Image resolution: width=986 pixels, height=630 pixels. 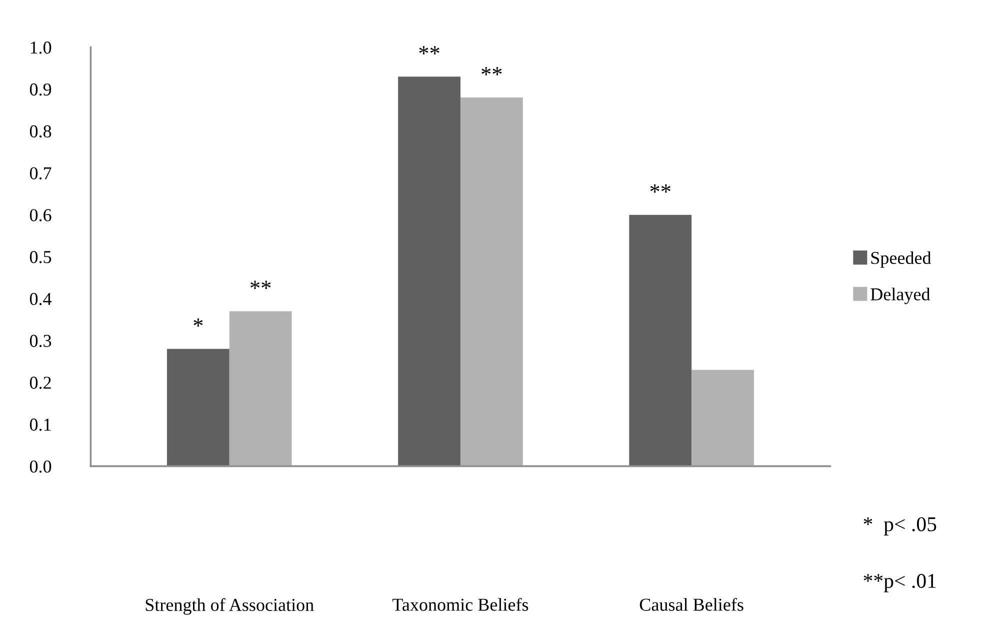 I want to click on text: **p< .01, so click(x=900, y=583).